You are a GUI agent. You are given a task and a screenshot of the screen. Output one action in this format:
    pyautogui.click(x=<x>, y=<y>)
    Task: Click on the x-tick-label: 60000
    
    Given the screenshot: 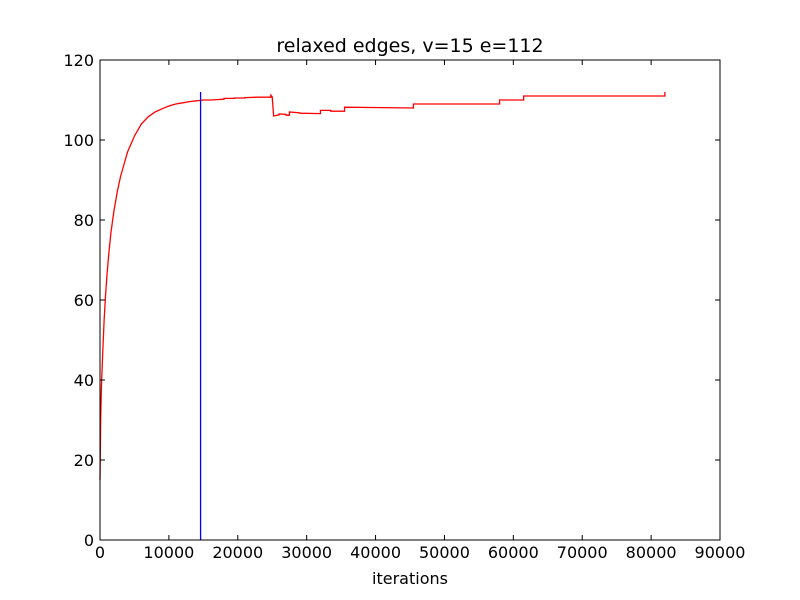 What is the action you would take?
    pyautogui.click(x=513, y=552)
    